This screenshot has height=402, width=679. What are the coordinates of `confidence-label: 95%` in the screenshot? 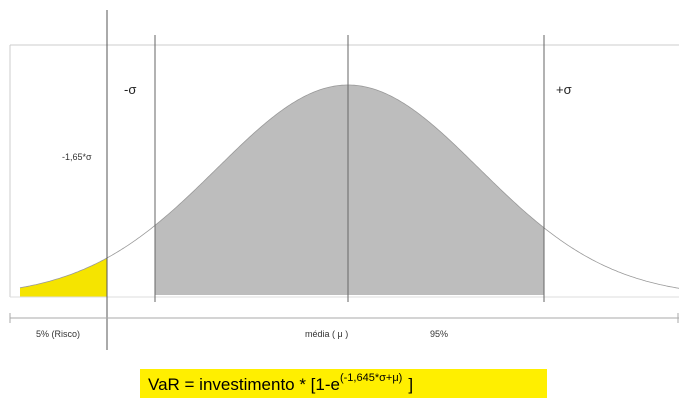 It's located at (439, 334).